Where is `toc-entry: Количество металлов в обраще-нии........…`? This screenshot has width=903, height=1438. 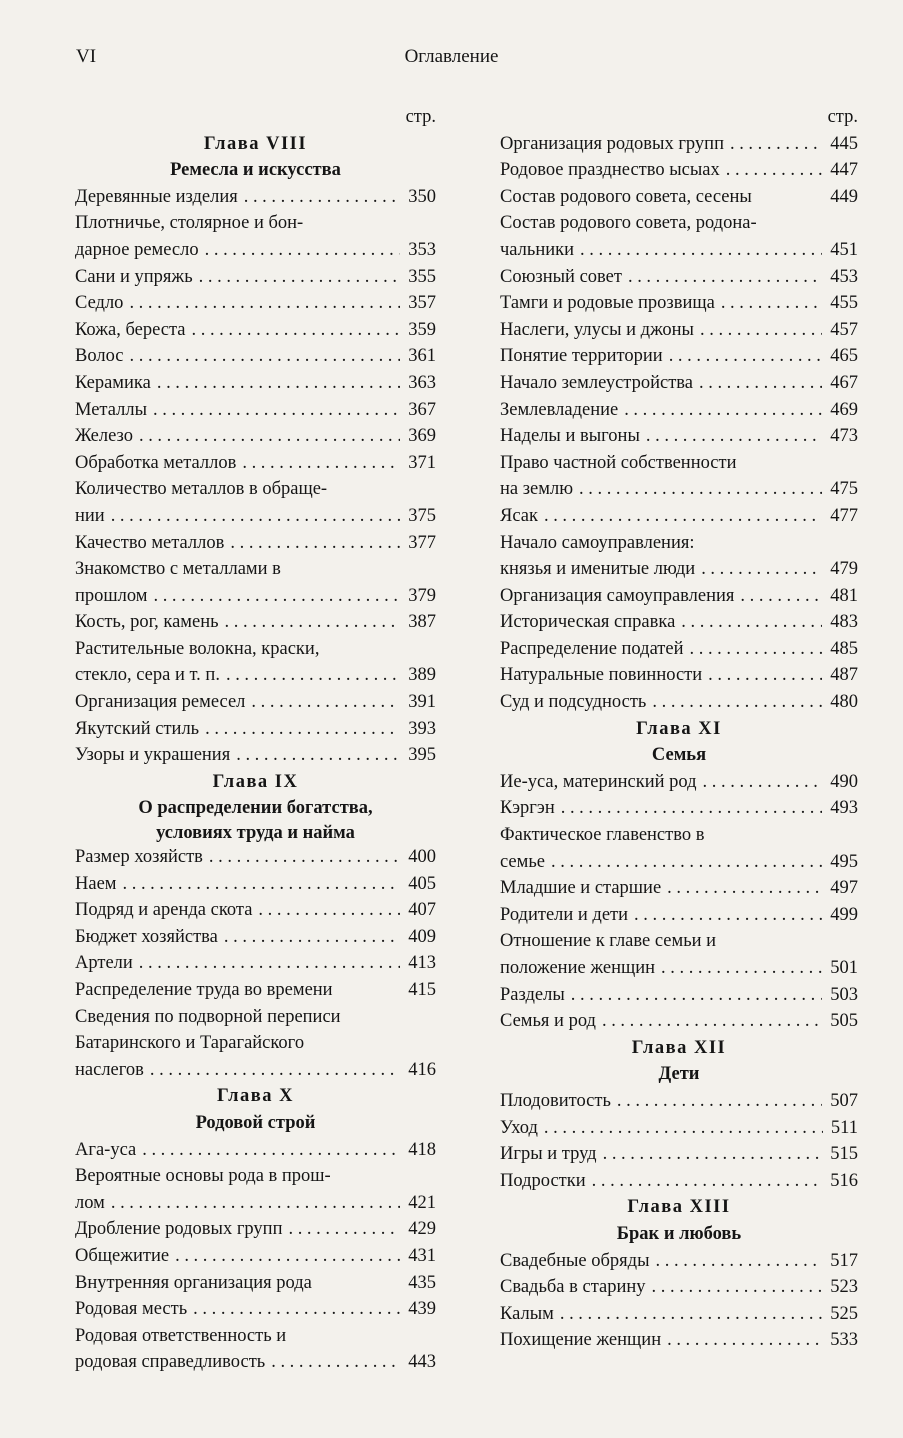
toc-entry: Количество металлов в обраще-нии........… is located at coordinates (255, 502).